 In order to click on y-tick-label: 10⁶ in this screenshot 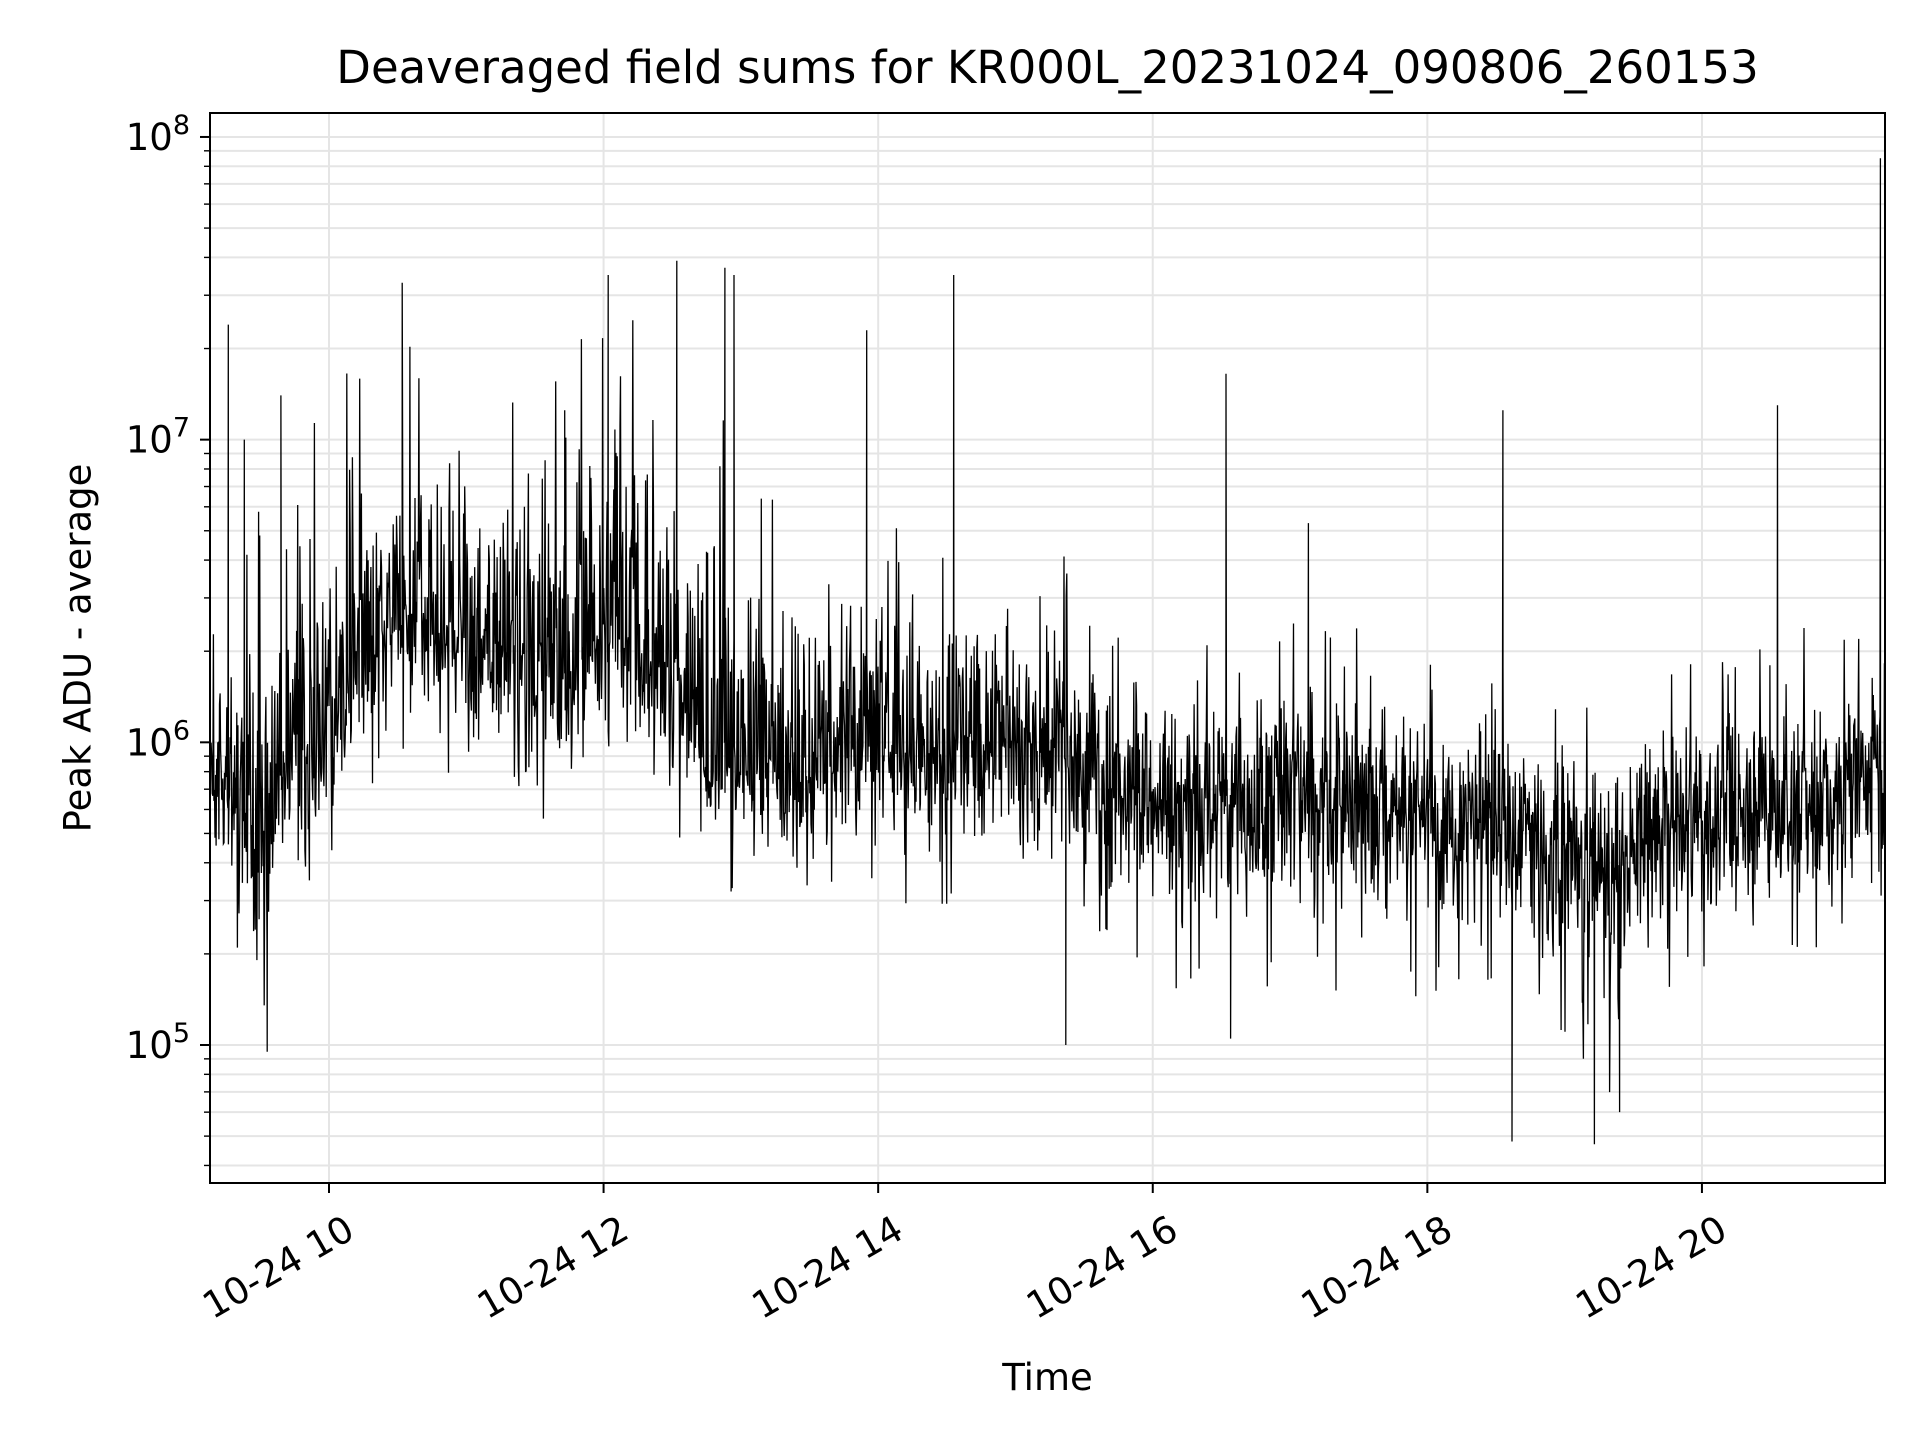, I will do `click(158, 739)`.